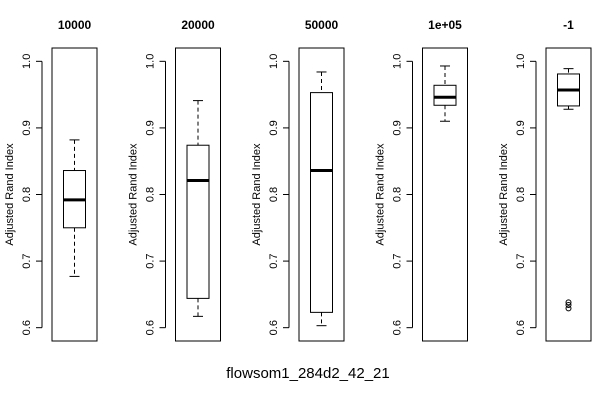 Image resolution: width=616 pixels, height=412 pixels. Describe the element at coordinates (174, 180) in the screenshot. I see `boxplot-panel: 20000 0.6 0.7 0.8 0.9 1.0 Adjusted Rand Index` at that location.